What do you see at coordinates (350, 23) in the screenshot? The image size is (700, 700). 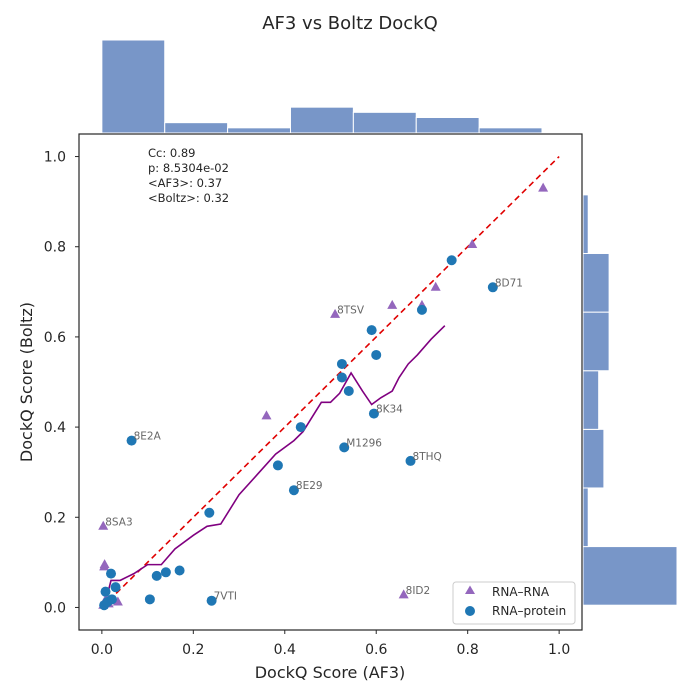 I see `chart-title: AF3 vs Boltz DockQ` at bounding box center [350, 23].